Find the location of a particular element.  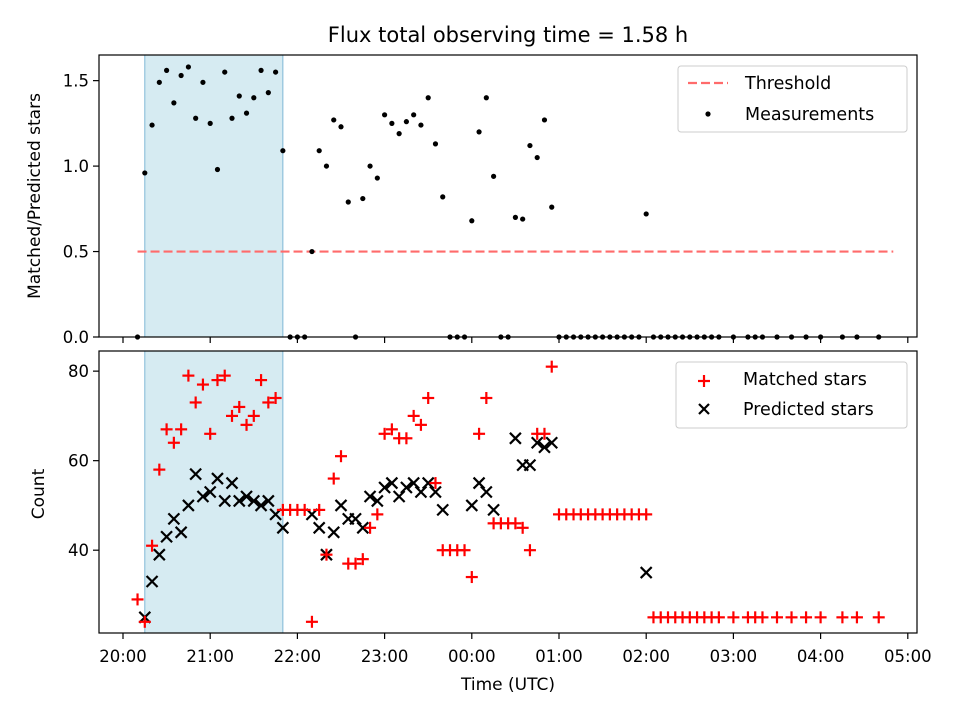

top-x-ticks is located at coordinates (515, 340).